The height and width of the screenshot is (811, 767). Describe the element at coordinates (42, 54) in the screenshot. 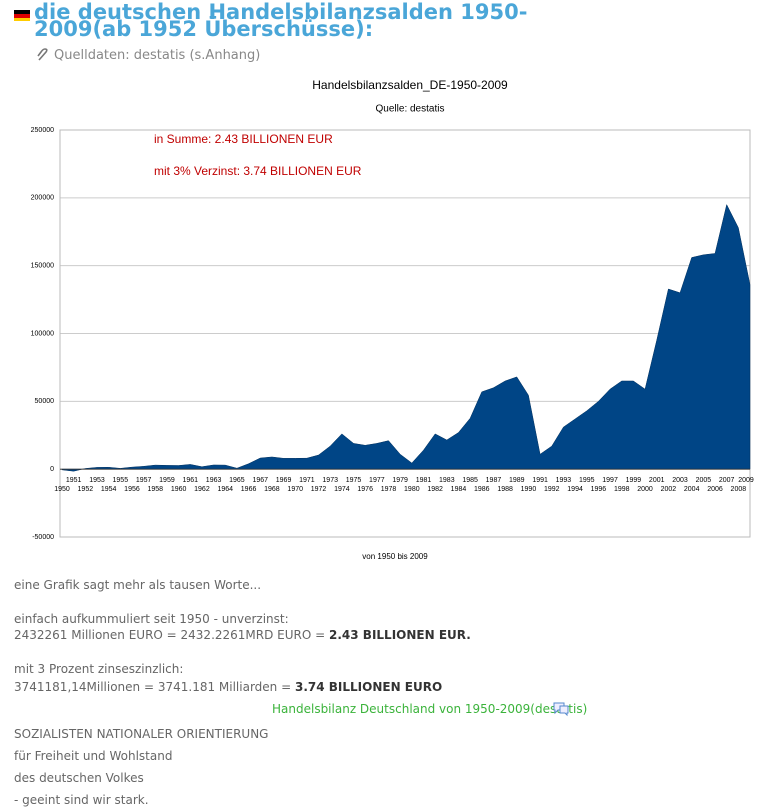

I see `clip-icon` at that location.